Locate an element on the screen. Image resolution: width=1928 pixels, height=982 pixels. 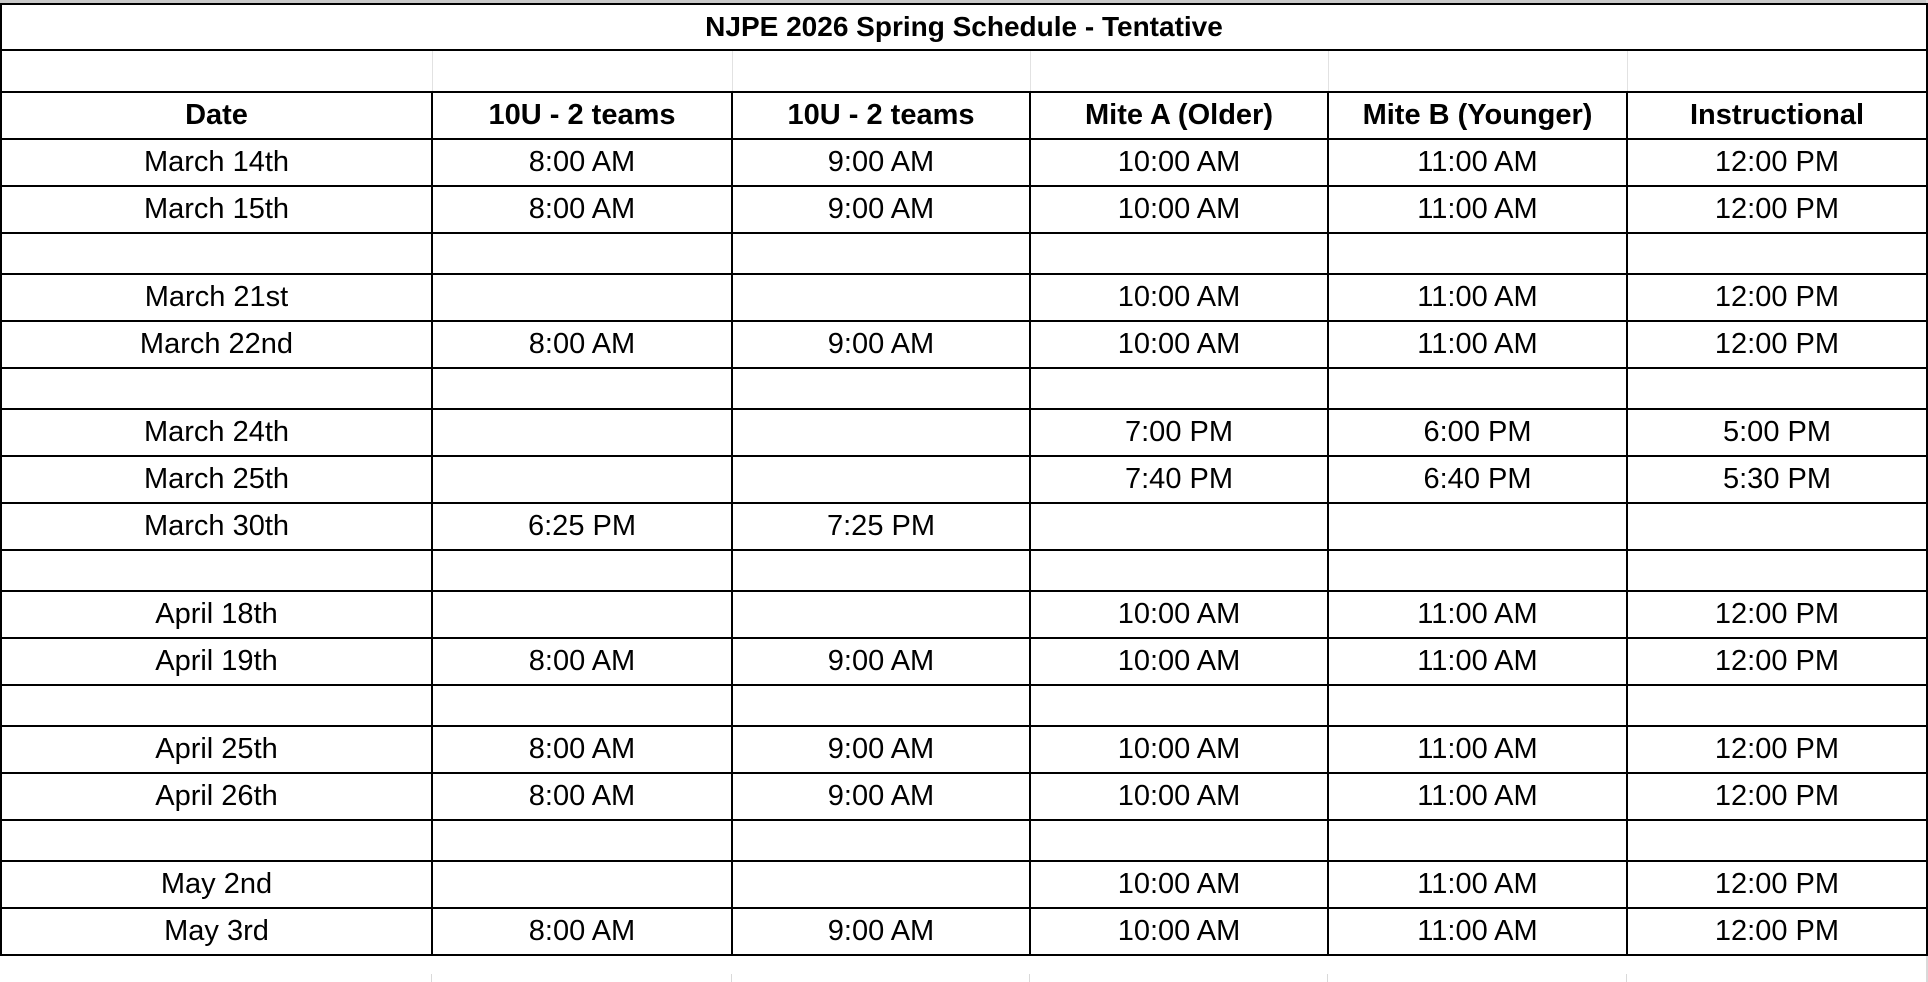
date-cell: April 18th is located at coordinates (216, 614).